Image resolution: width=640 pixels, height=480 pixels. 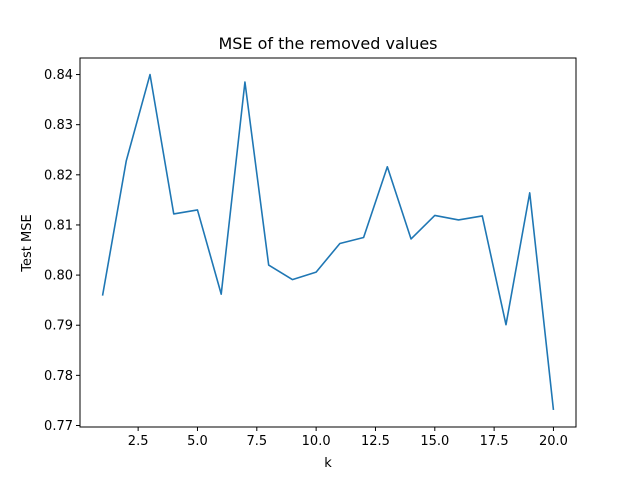 What do you see at coordinates (62, 251) in the screenshot?
I see `y-axis: 0.77 0.78 0.79 0.80 0.81 0.82 0.83 0.84` at bounding box center [62, 251].